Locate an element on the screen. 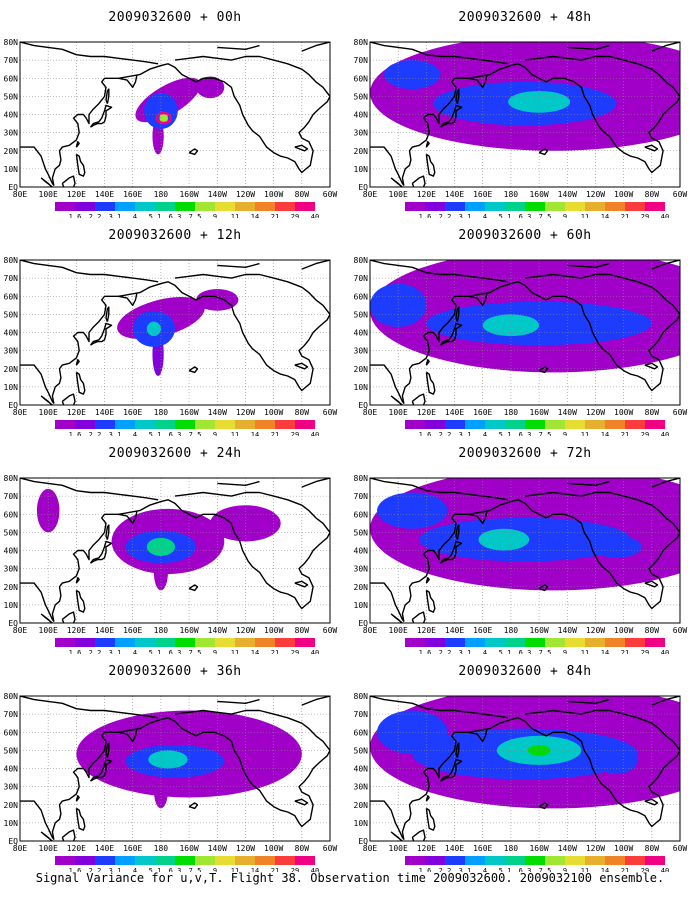 Image resolution: width=700 pixels, height=900 pixels. lon-tick-label: 60W is located at coordinates (330, 412).